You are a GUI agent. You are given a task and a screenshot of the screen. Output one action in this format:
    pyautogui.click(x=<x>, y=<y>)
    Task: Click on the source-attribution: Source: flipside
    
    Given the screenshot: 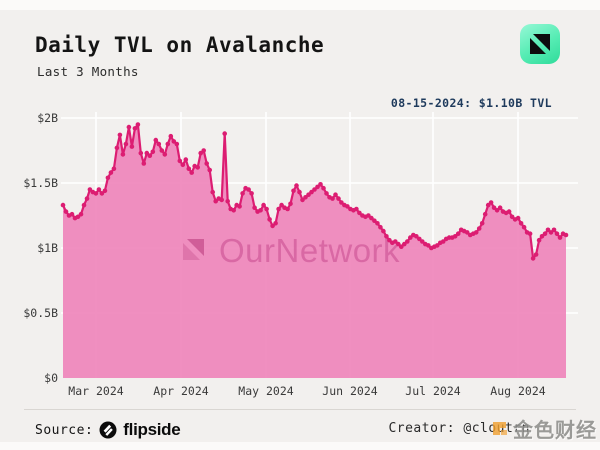 What is the action you would take?
    pyautogui.click(x=108, y=430)
    